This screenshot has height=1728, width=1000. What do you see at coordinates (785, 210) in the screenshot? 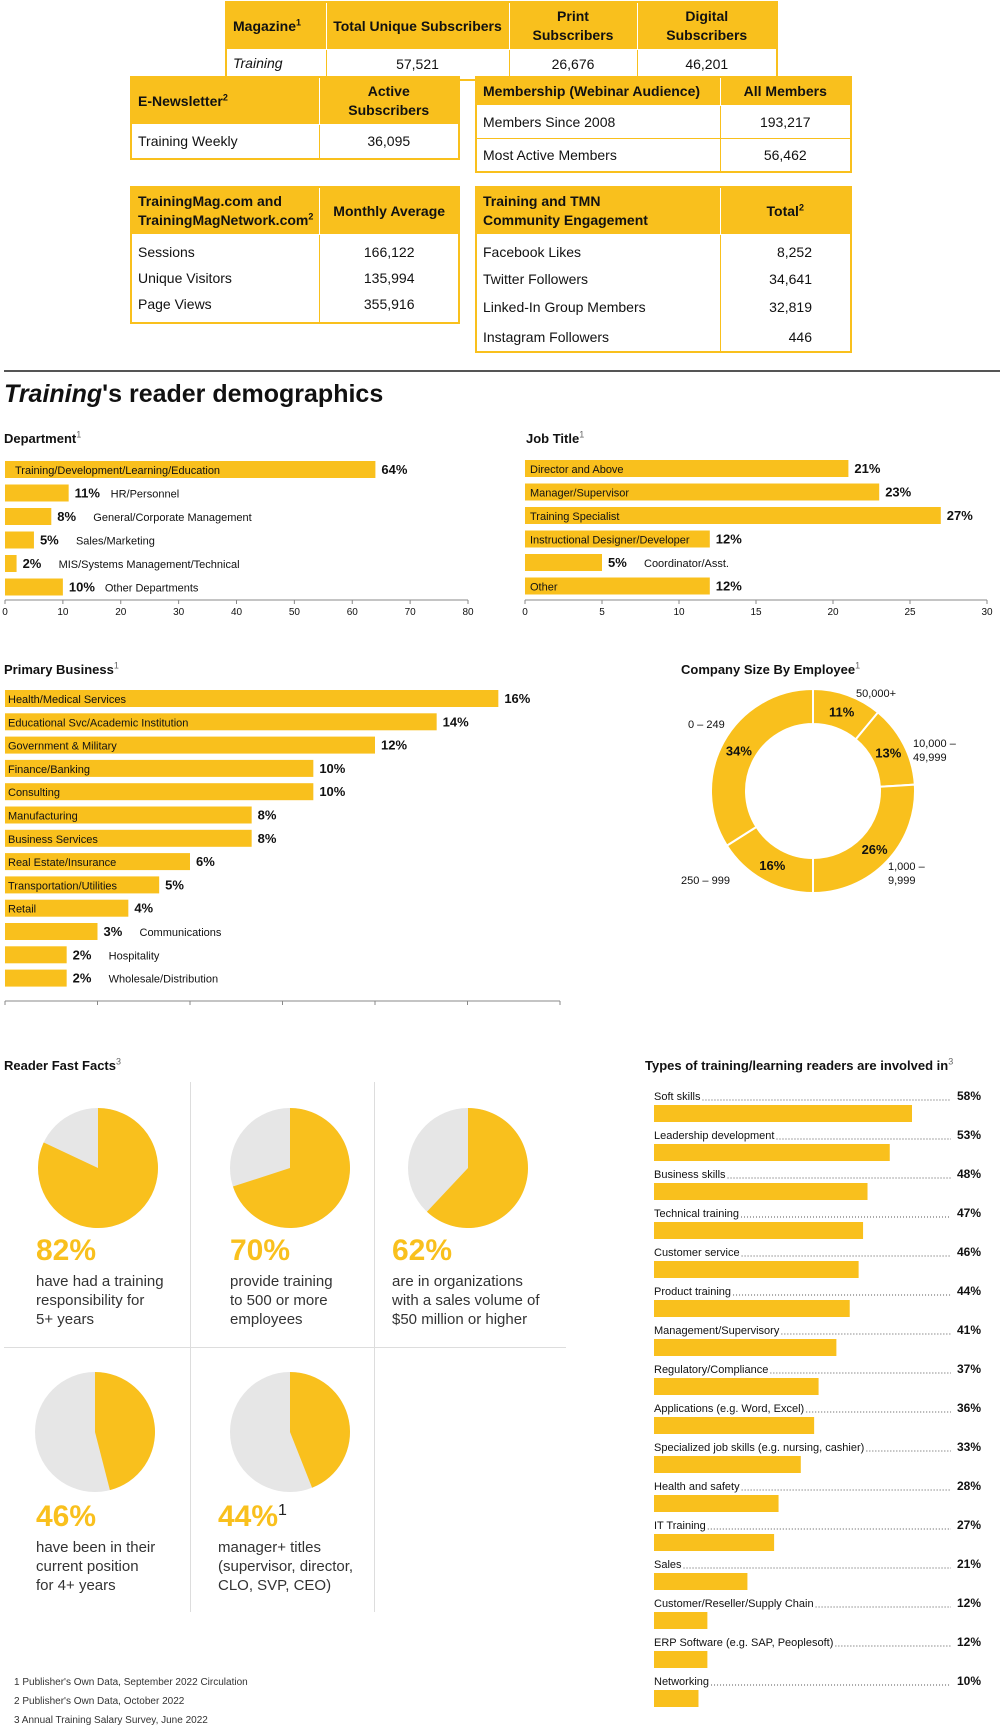
I see `table-header: Total2` at bounding box center [785, 210].